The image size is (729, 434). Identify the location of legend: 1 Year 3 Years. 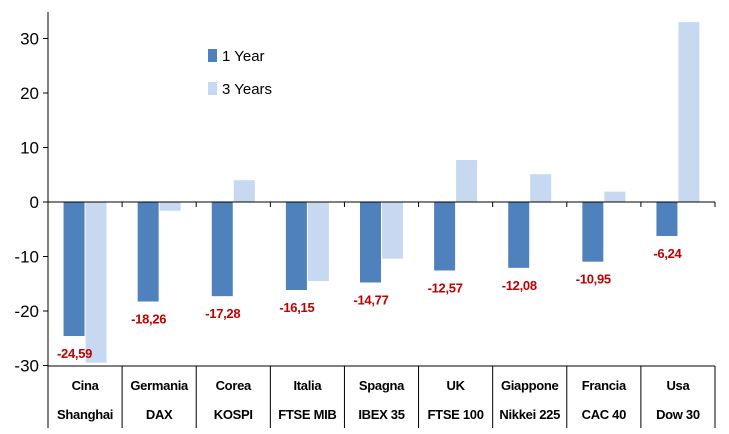
(240, 73).